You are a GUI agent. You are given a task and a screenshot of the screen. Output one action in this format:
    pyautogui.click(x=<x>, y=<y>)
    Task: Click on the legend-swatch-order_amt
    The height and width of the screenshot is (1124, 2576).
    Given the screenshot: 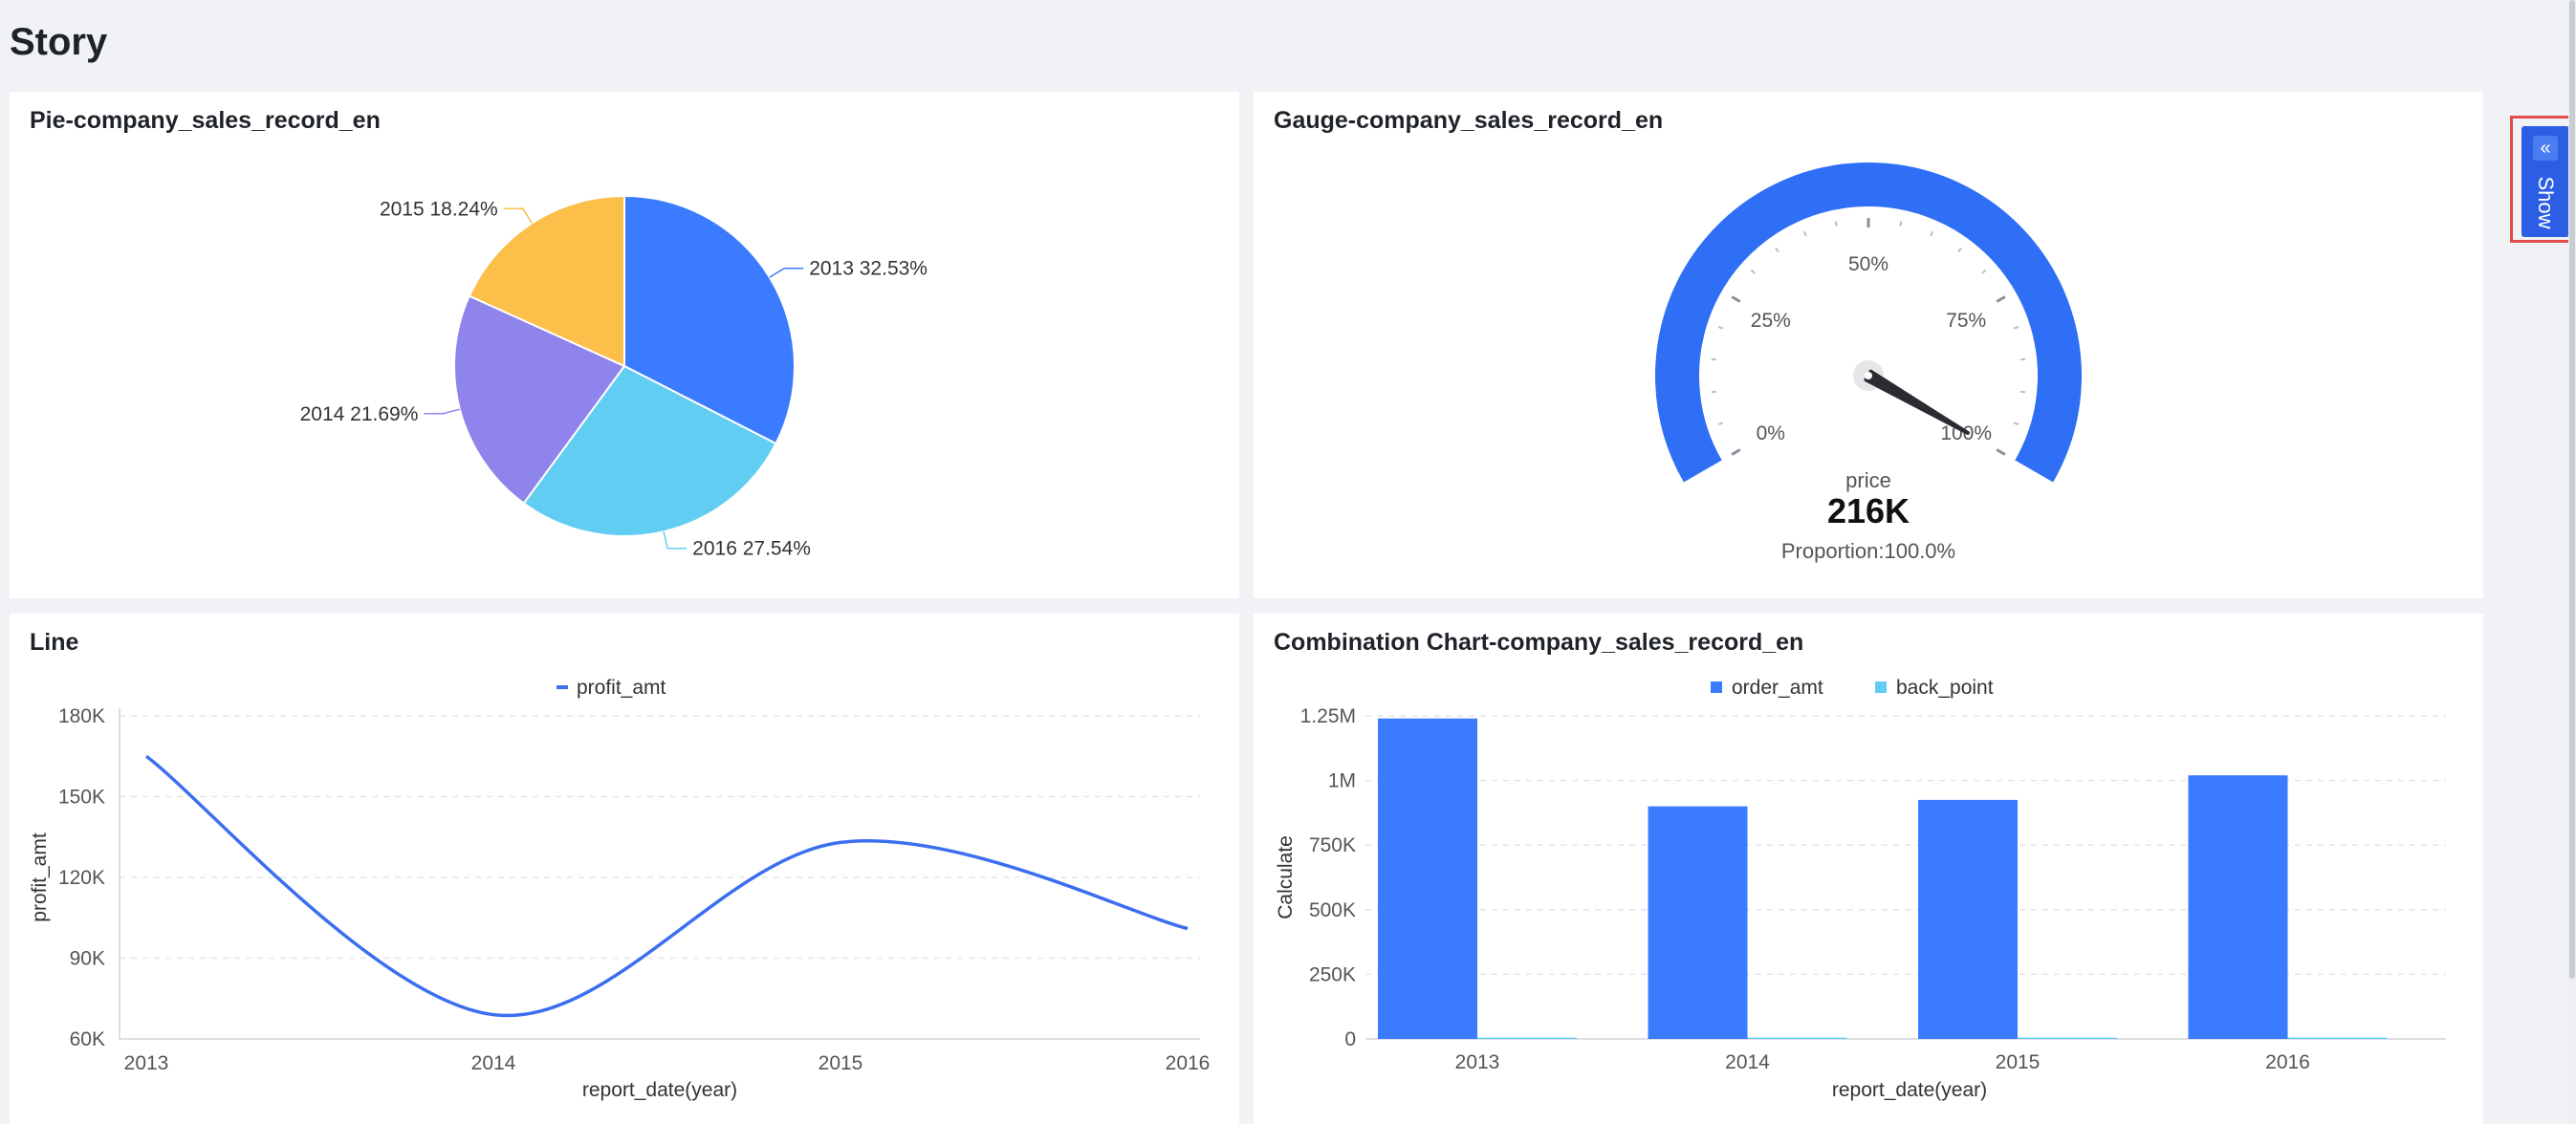 What is the action you would take?
    pyautogui.click(x=1716, y=687)
    